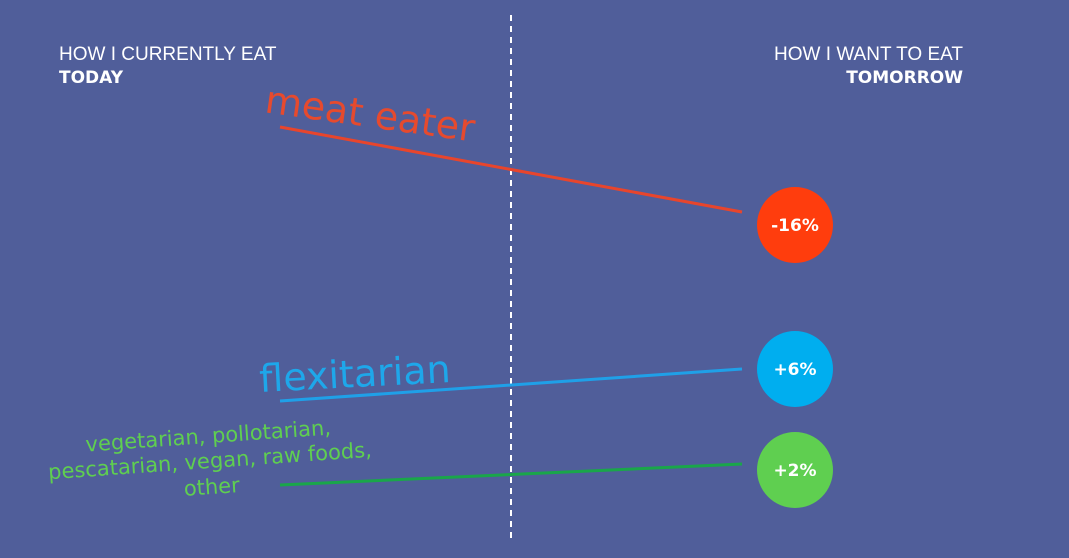 Image resolution: width=1069 pixels, height=558 pixels. What do you see at coordinates (868, 54) in the screenshot?
I see `right-subtitle: HOW I WANT TO EAT` at bounding box center [868, 54].